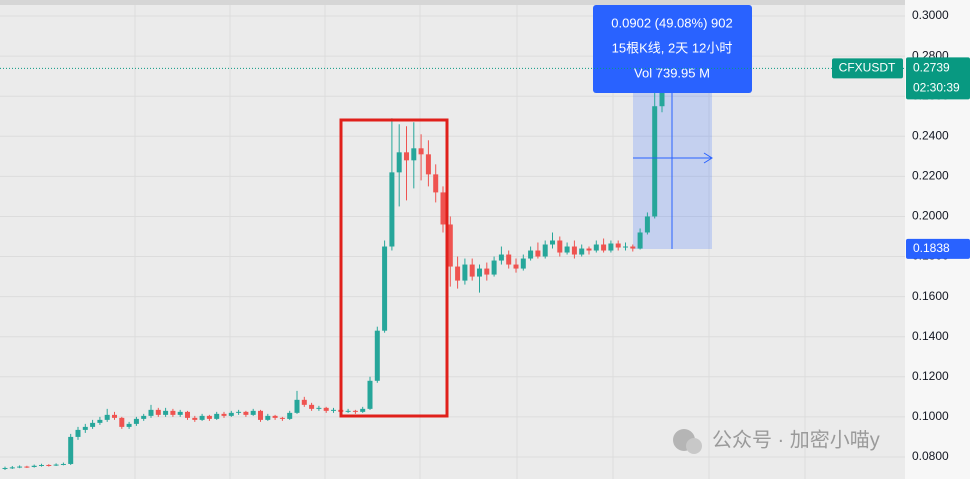  I want to click on top-bar, so click(452, 2).